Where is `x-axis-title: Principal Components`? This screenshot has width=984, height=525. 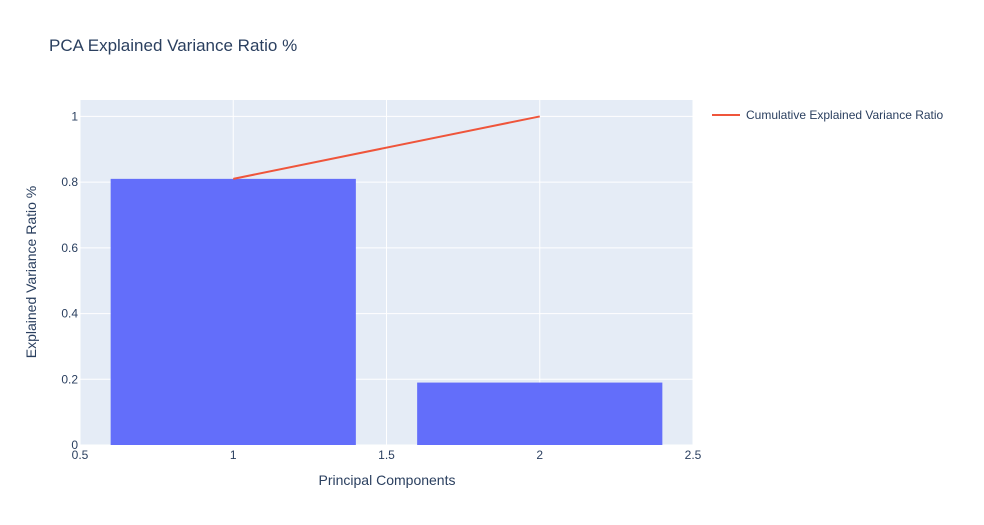 x-axis-title: Principal Components is located at coordinates (387, 480).